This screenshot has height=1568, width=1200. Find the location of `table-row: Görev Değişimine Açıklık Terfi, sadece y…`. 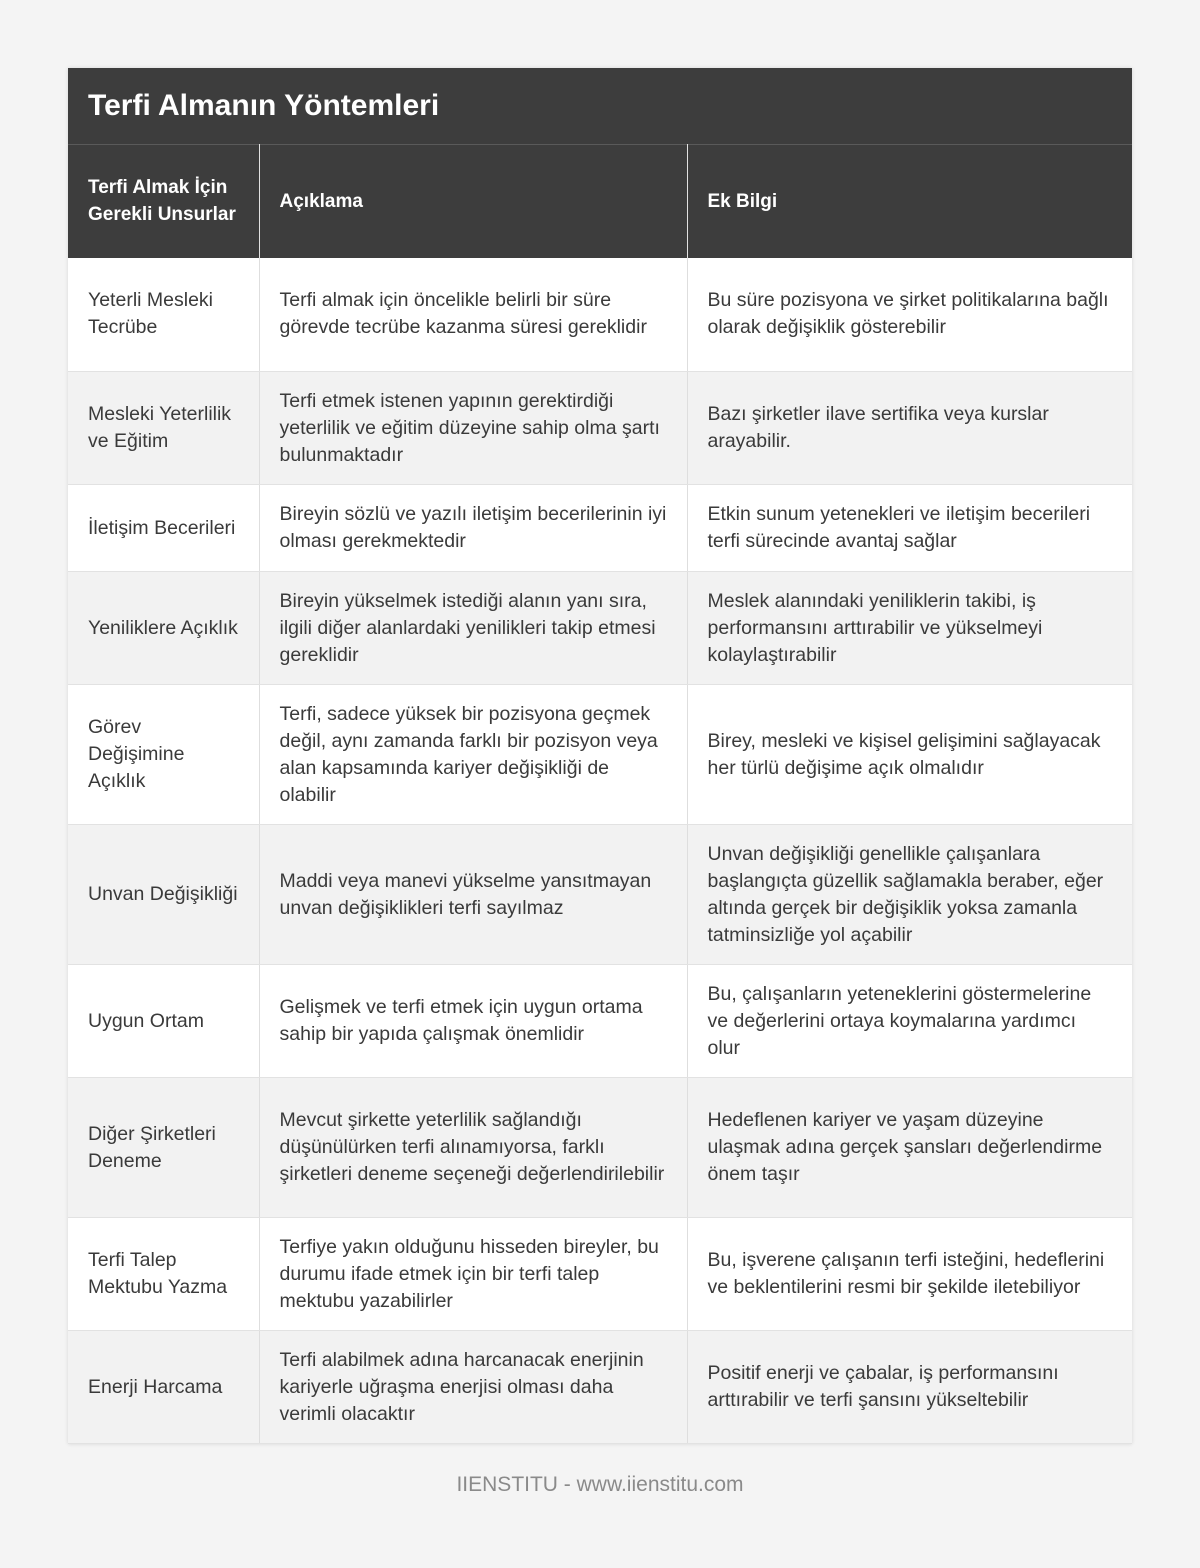

table-row: Görev Değişimine Açıklık Terfi, sadece y… is located at coordinates (600, 754).